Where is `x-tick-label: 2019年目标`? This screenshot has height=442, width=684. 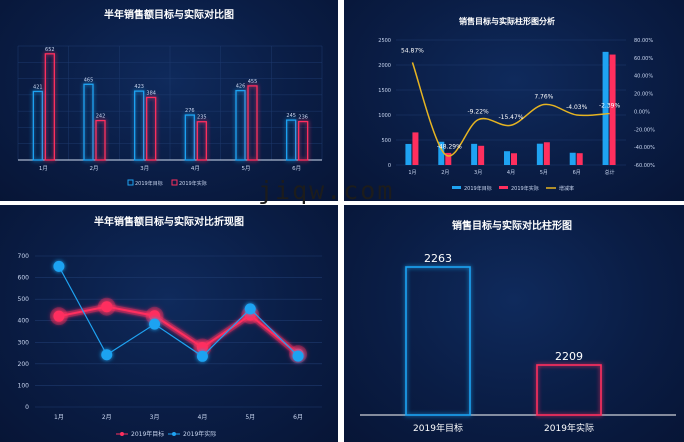
x-tick-label: 2019年目标 is located at coordinates (438, 428).